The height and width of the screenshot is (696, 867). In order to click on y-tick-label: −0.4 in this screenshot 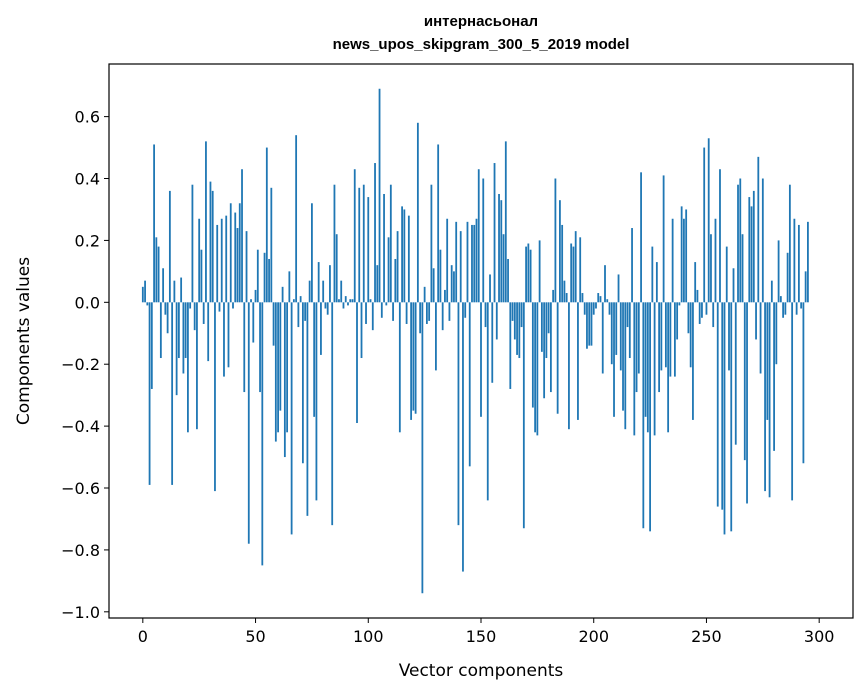, I will do `click(80, 426)`.